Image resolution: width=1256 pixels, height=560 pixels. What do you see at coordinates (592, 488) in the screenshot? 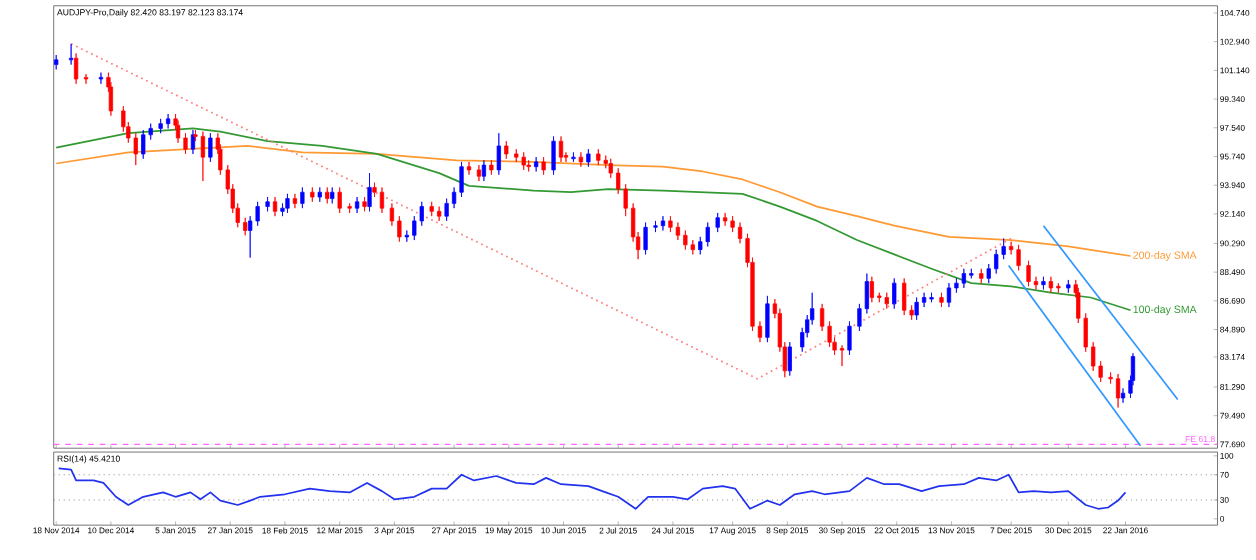
I see `line-series` at bounding box center [592, 488].